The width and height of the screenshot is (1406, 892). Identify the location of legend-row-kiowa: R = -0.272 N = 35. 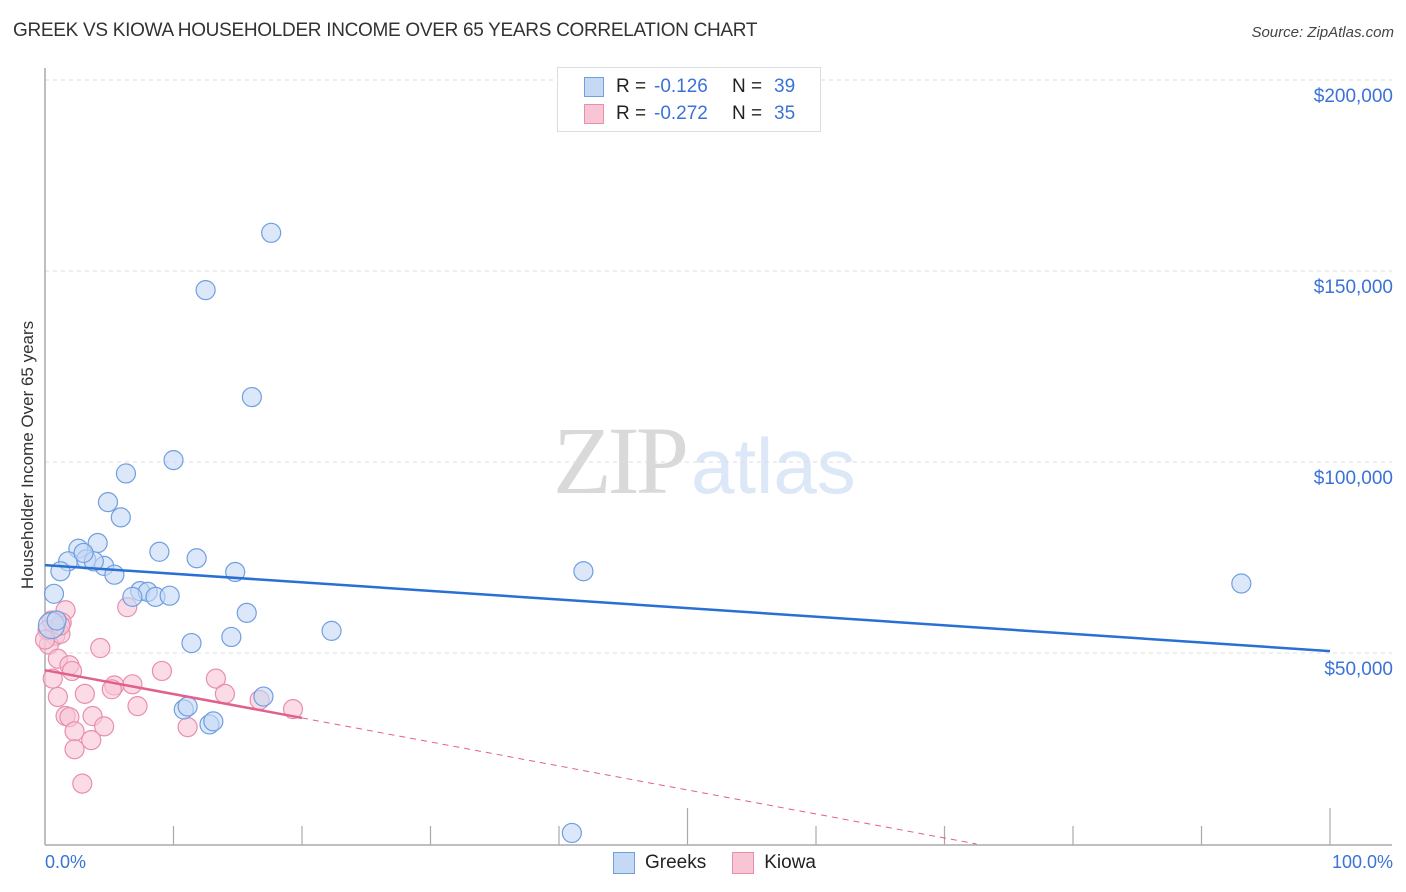
(689, 114).